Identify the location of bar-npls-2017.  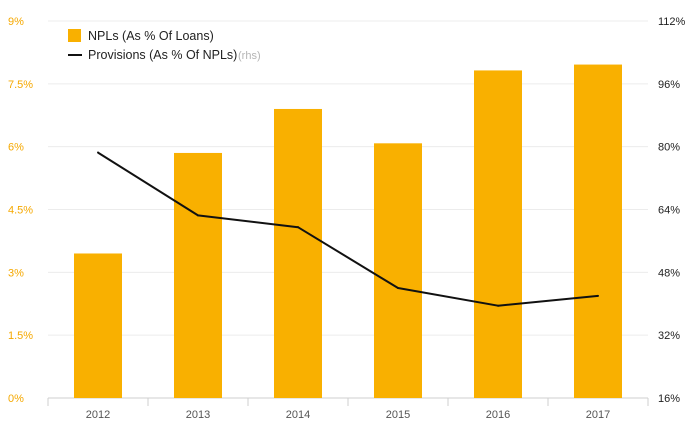
(598, 231).